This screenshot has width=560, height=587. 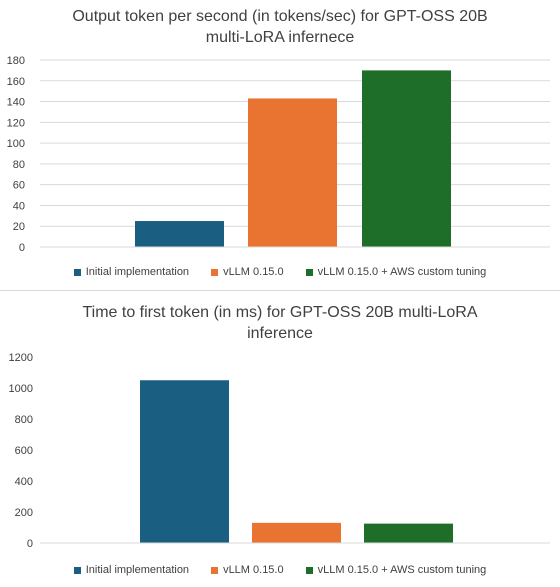 What do you see at coordinates (24, 420) in the screenshot?
I see `y-tick-label: 800` at bounding box center [24, 420].